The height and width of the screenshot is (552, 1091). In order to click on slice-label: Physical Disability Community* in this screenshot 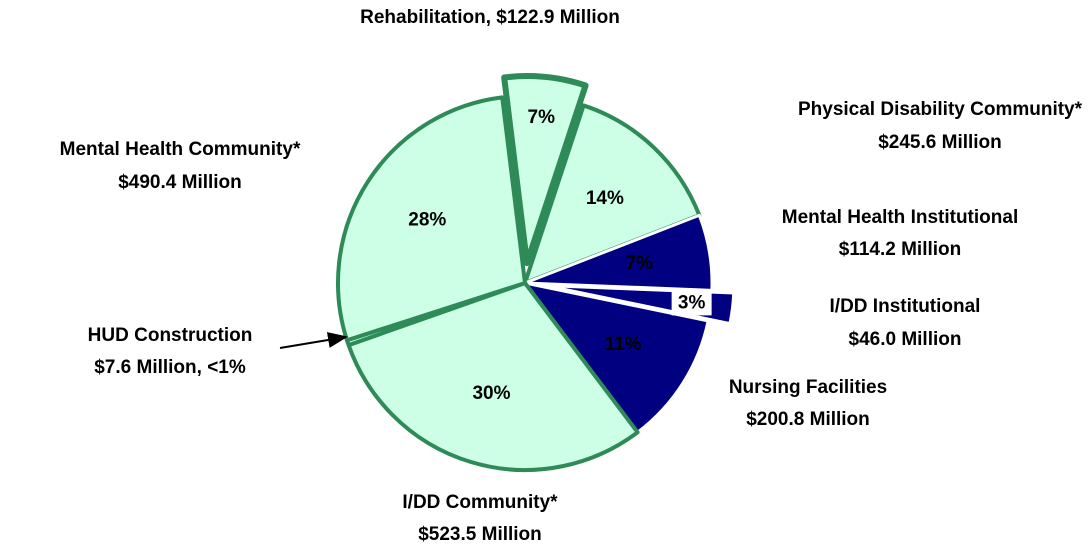, I will do `click(940, 109)`.